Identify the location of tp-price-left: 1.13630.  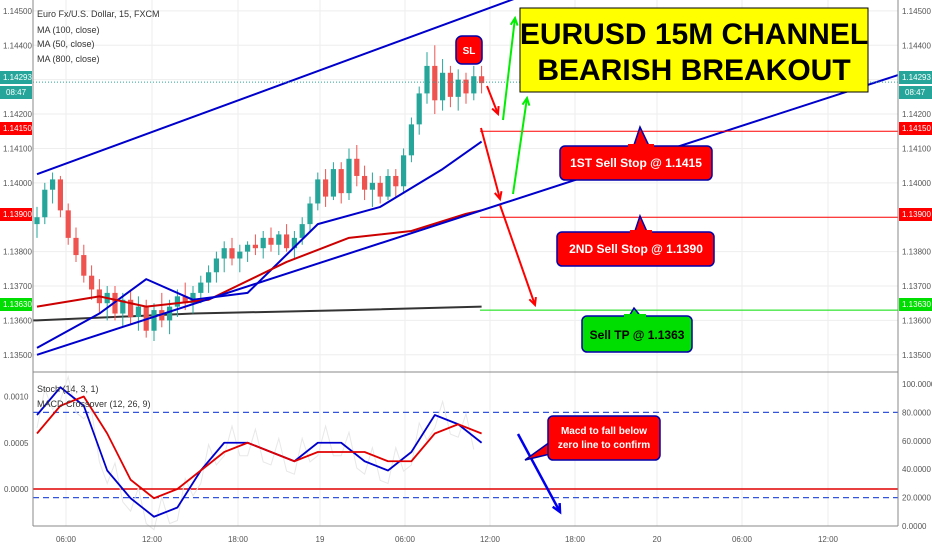
(17, 304).